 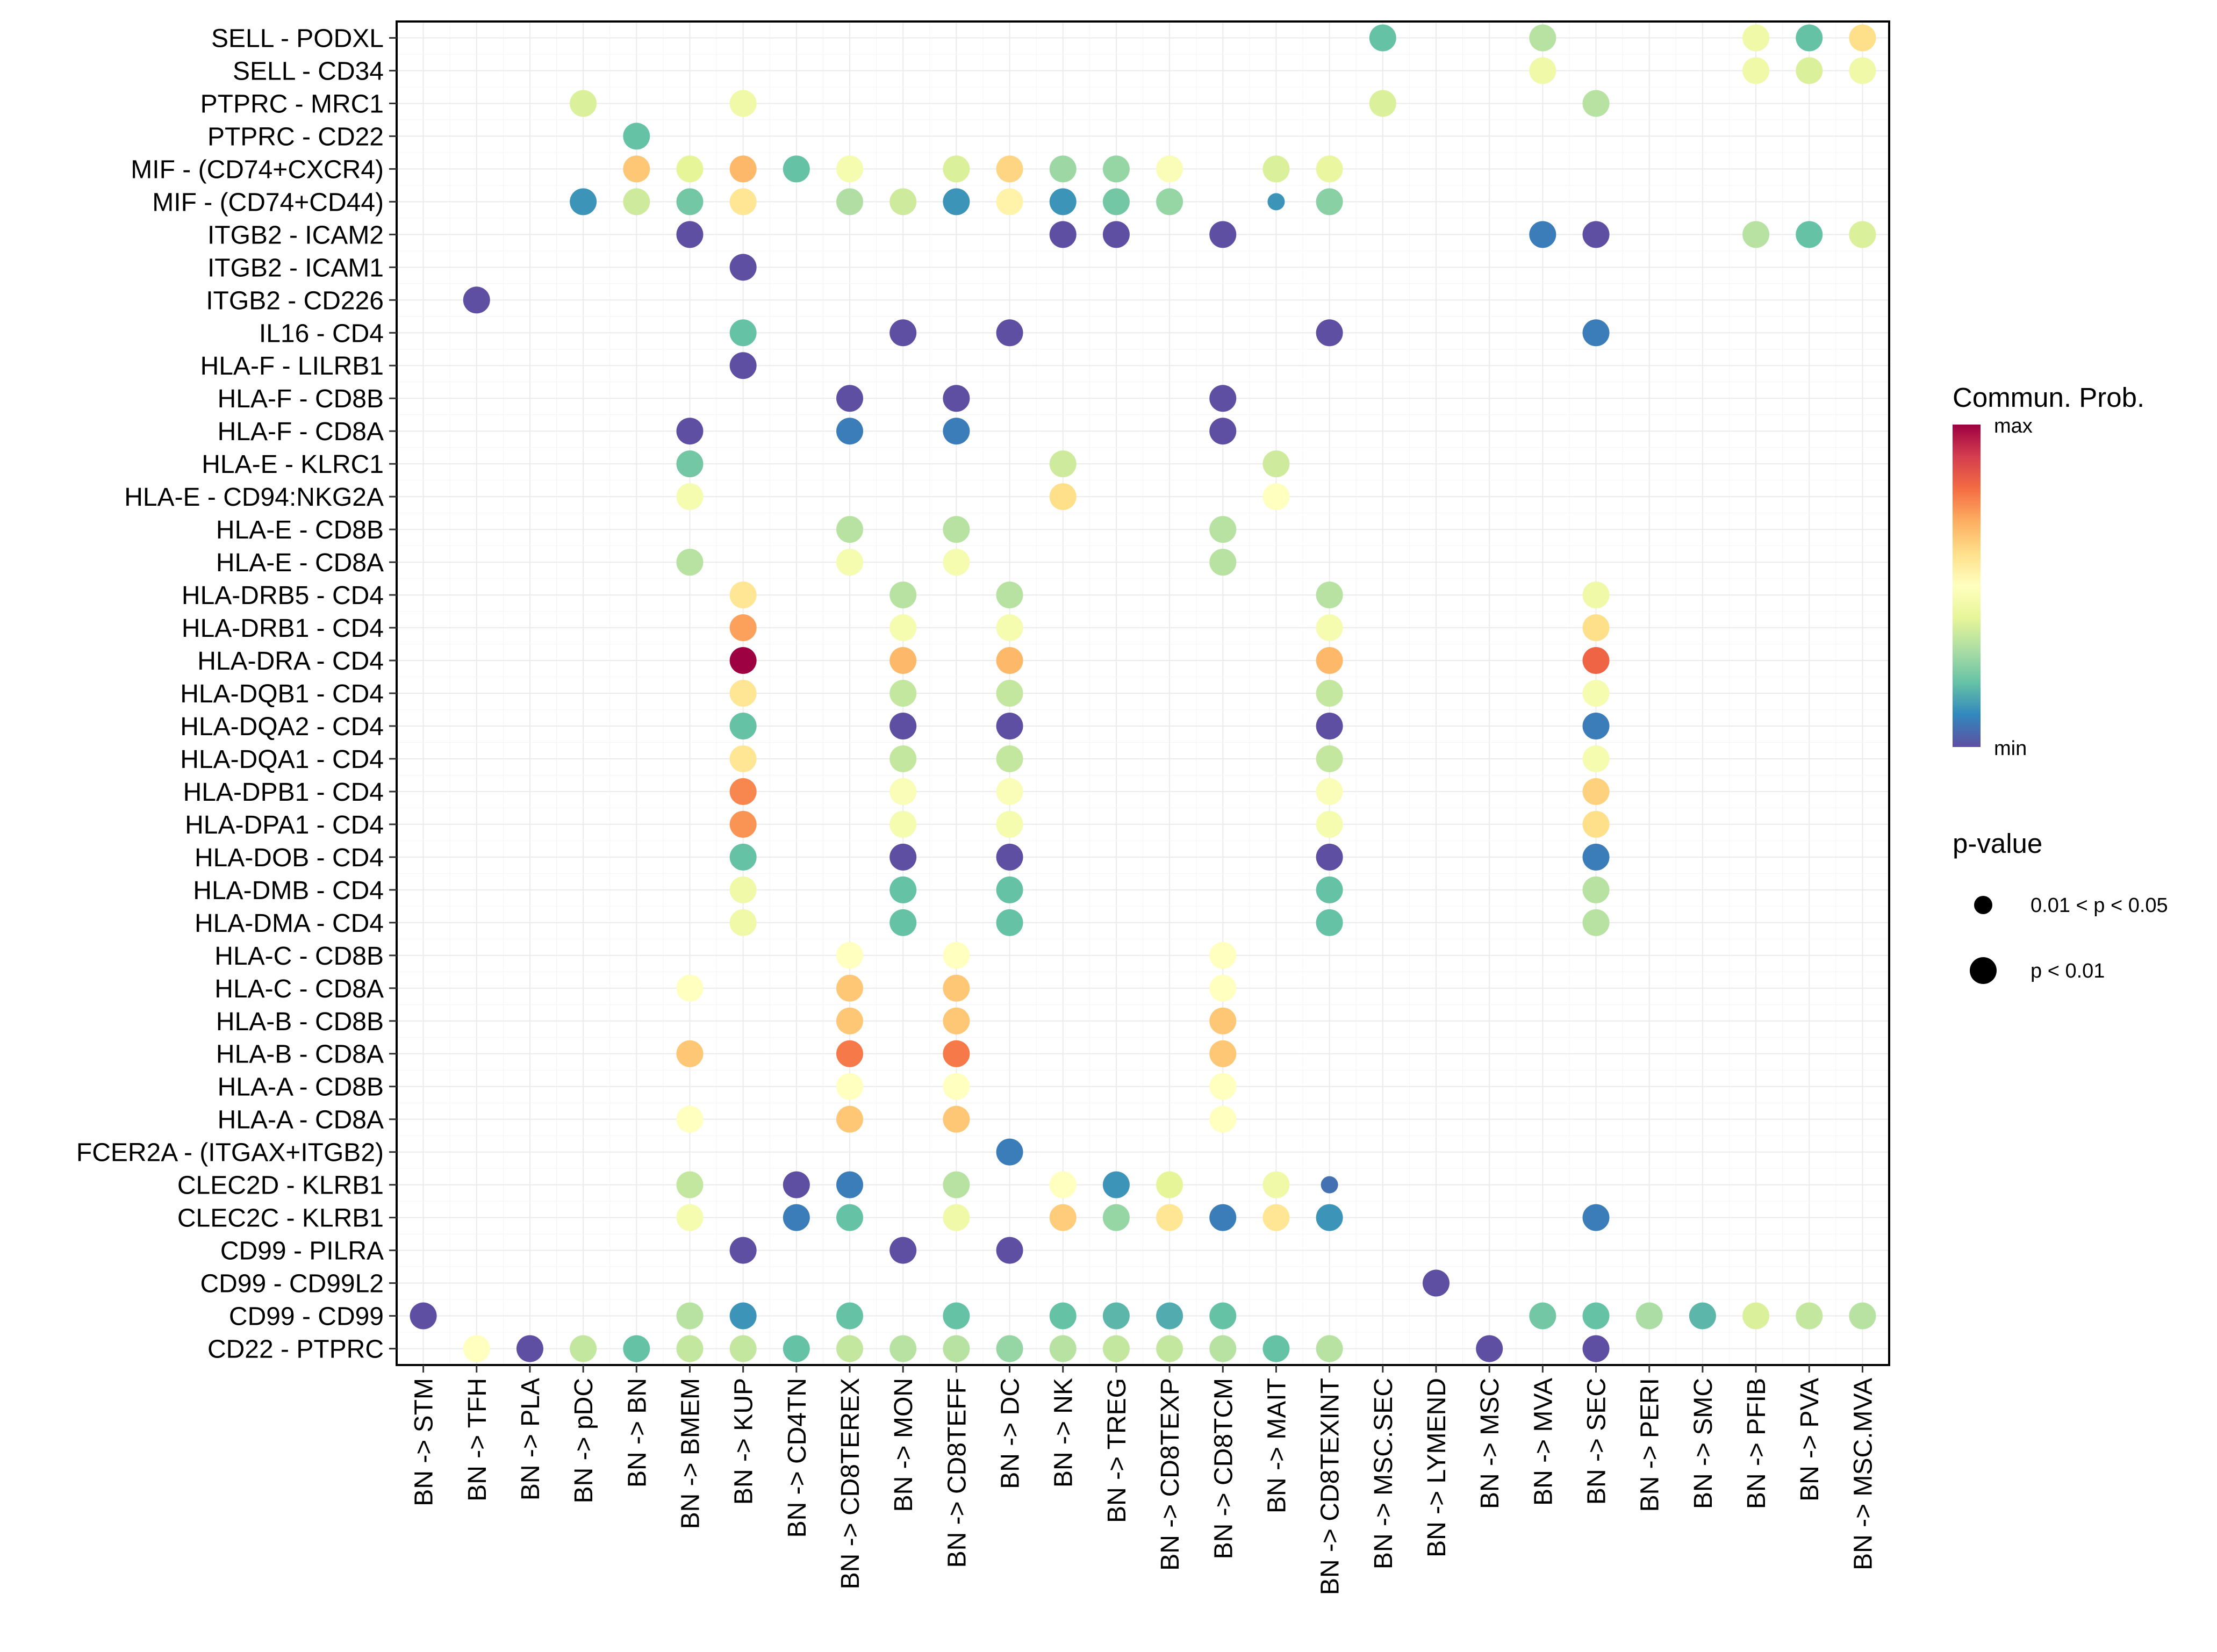 I want to click on x-tick-label: BN -> CD8TEXINT, so click(x=1330, y=1486).